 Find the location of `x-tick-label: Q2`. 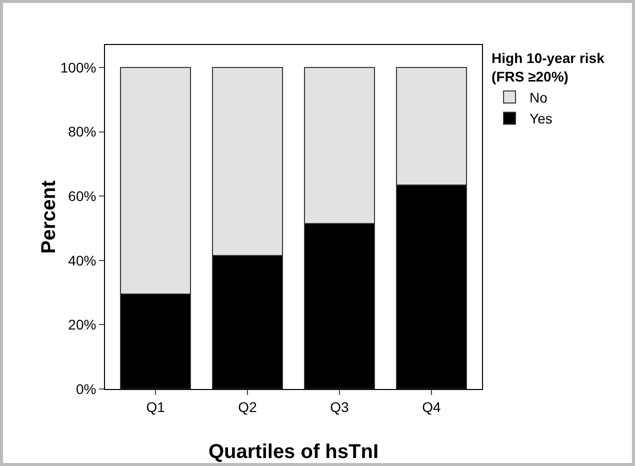

x-tick-label: Q2 is located at coordinates (248, 406).